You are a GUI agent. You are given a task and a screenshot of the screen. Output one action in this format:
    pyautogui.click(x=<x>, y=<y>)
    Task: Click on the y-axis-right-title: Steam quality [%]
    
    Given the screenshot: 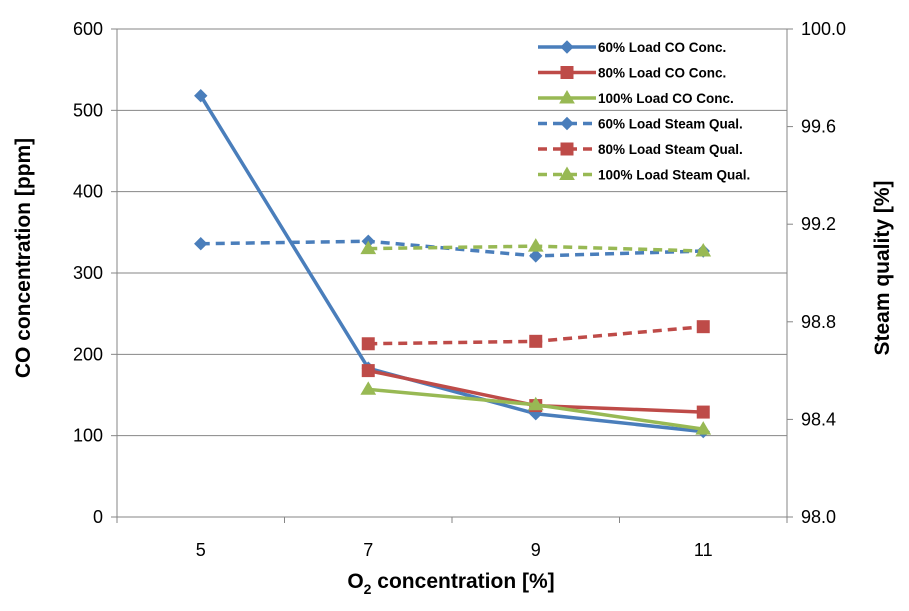 What is the action you would take?
    pyautogui.click(x=882, y=267)
    